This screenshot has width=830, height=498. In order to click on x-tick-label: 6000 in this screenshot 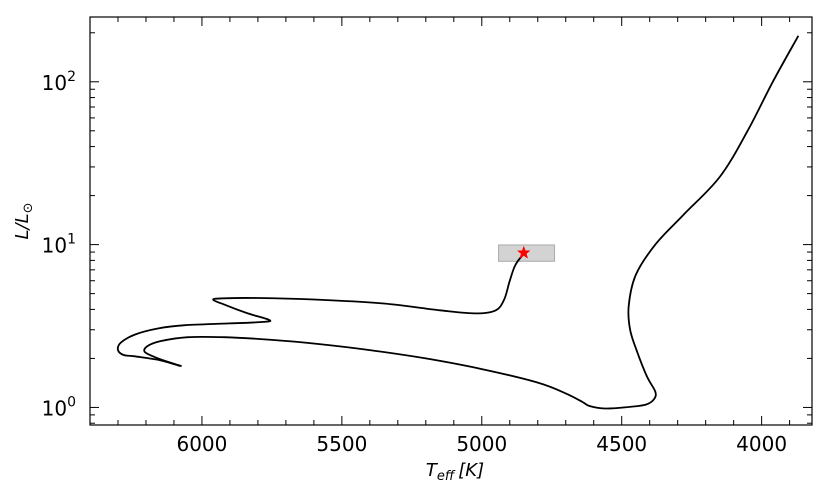, I will do `click(201, 444)`.